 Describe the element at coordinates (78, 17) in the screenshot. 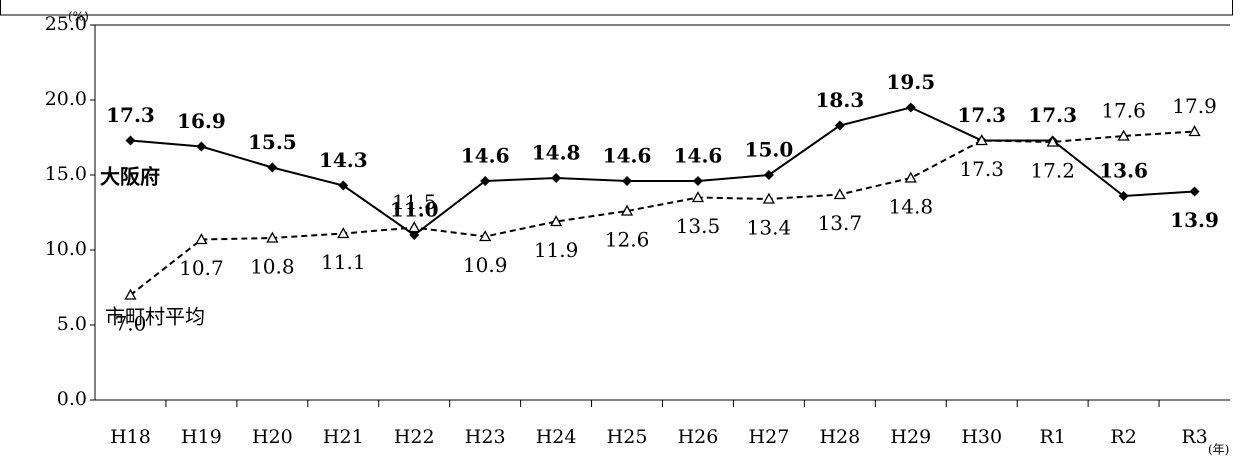

I see `y-unit: (%)` at that location.